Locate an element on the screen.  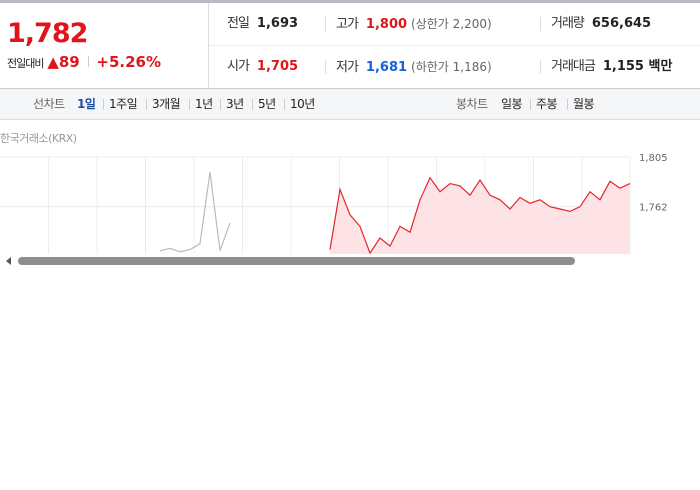
summary-label: 전일 is located at coordinates (238, 23).